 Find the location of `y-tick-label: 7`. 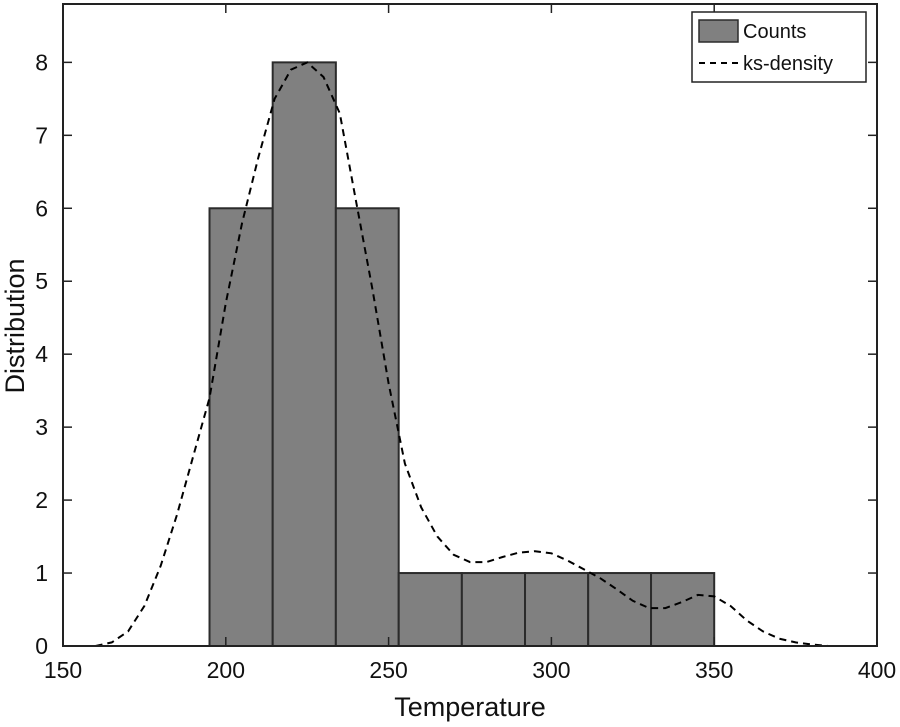

y-tick-label: 7 is located at coordinates (41, 135).